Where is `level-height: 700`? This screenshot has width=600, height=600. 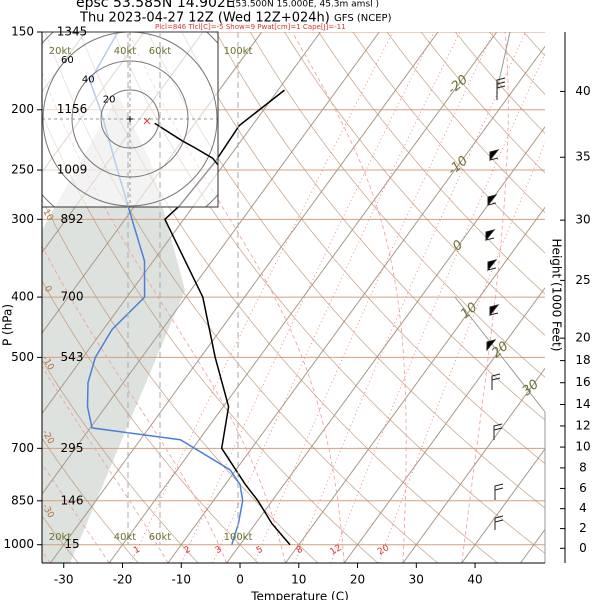
level-height: 700 is located at coordinates (72, 297).